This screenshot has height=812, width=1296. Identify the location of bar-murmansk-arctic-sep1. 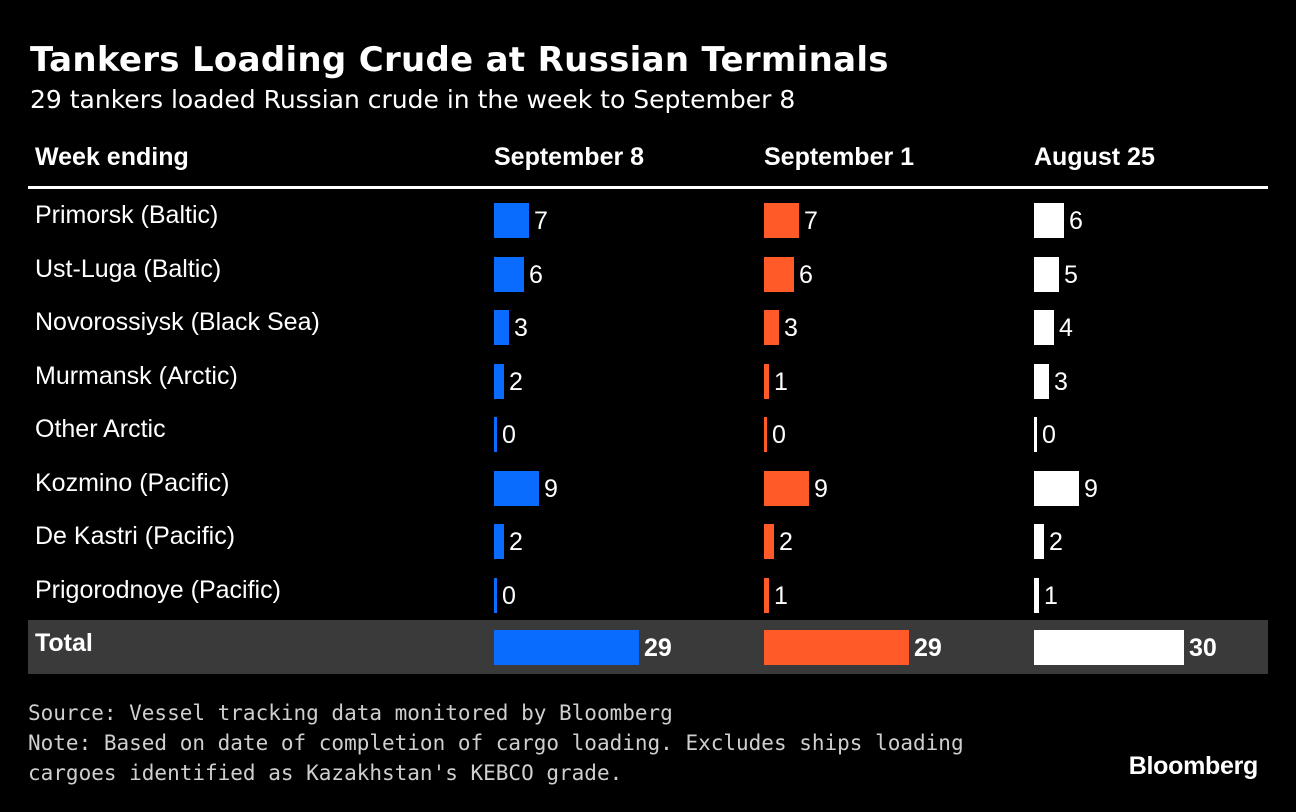
(766, 381).